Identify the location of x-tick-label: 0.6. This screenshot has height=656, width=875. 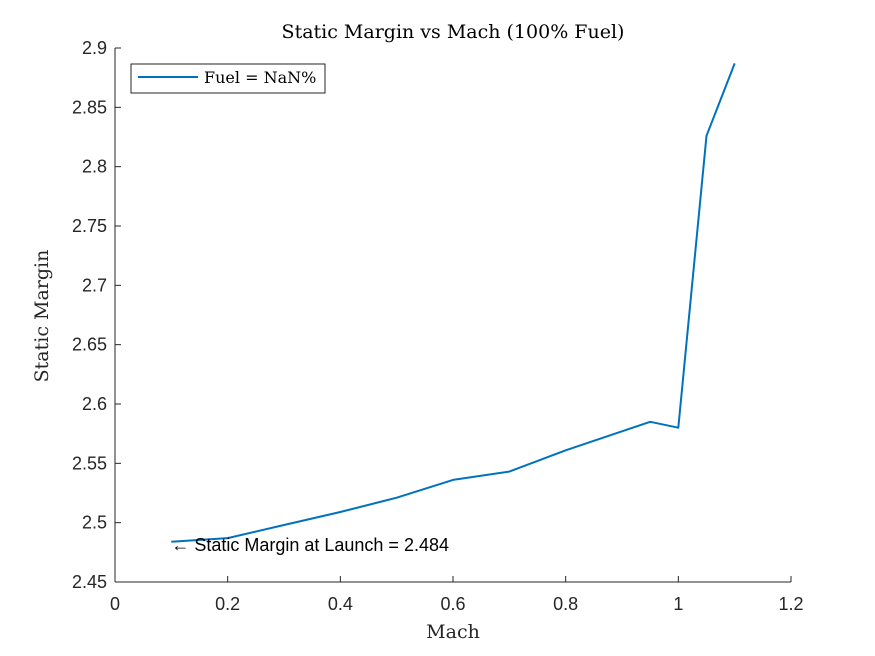
(452, 604).